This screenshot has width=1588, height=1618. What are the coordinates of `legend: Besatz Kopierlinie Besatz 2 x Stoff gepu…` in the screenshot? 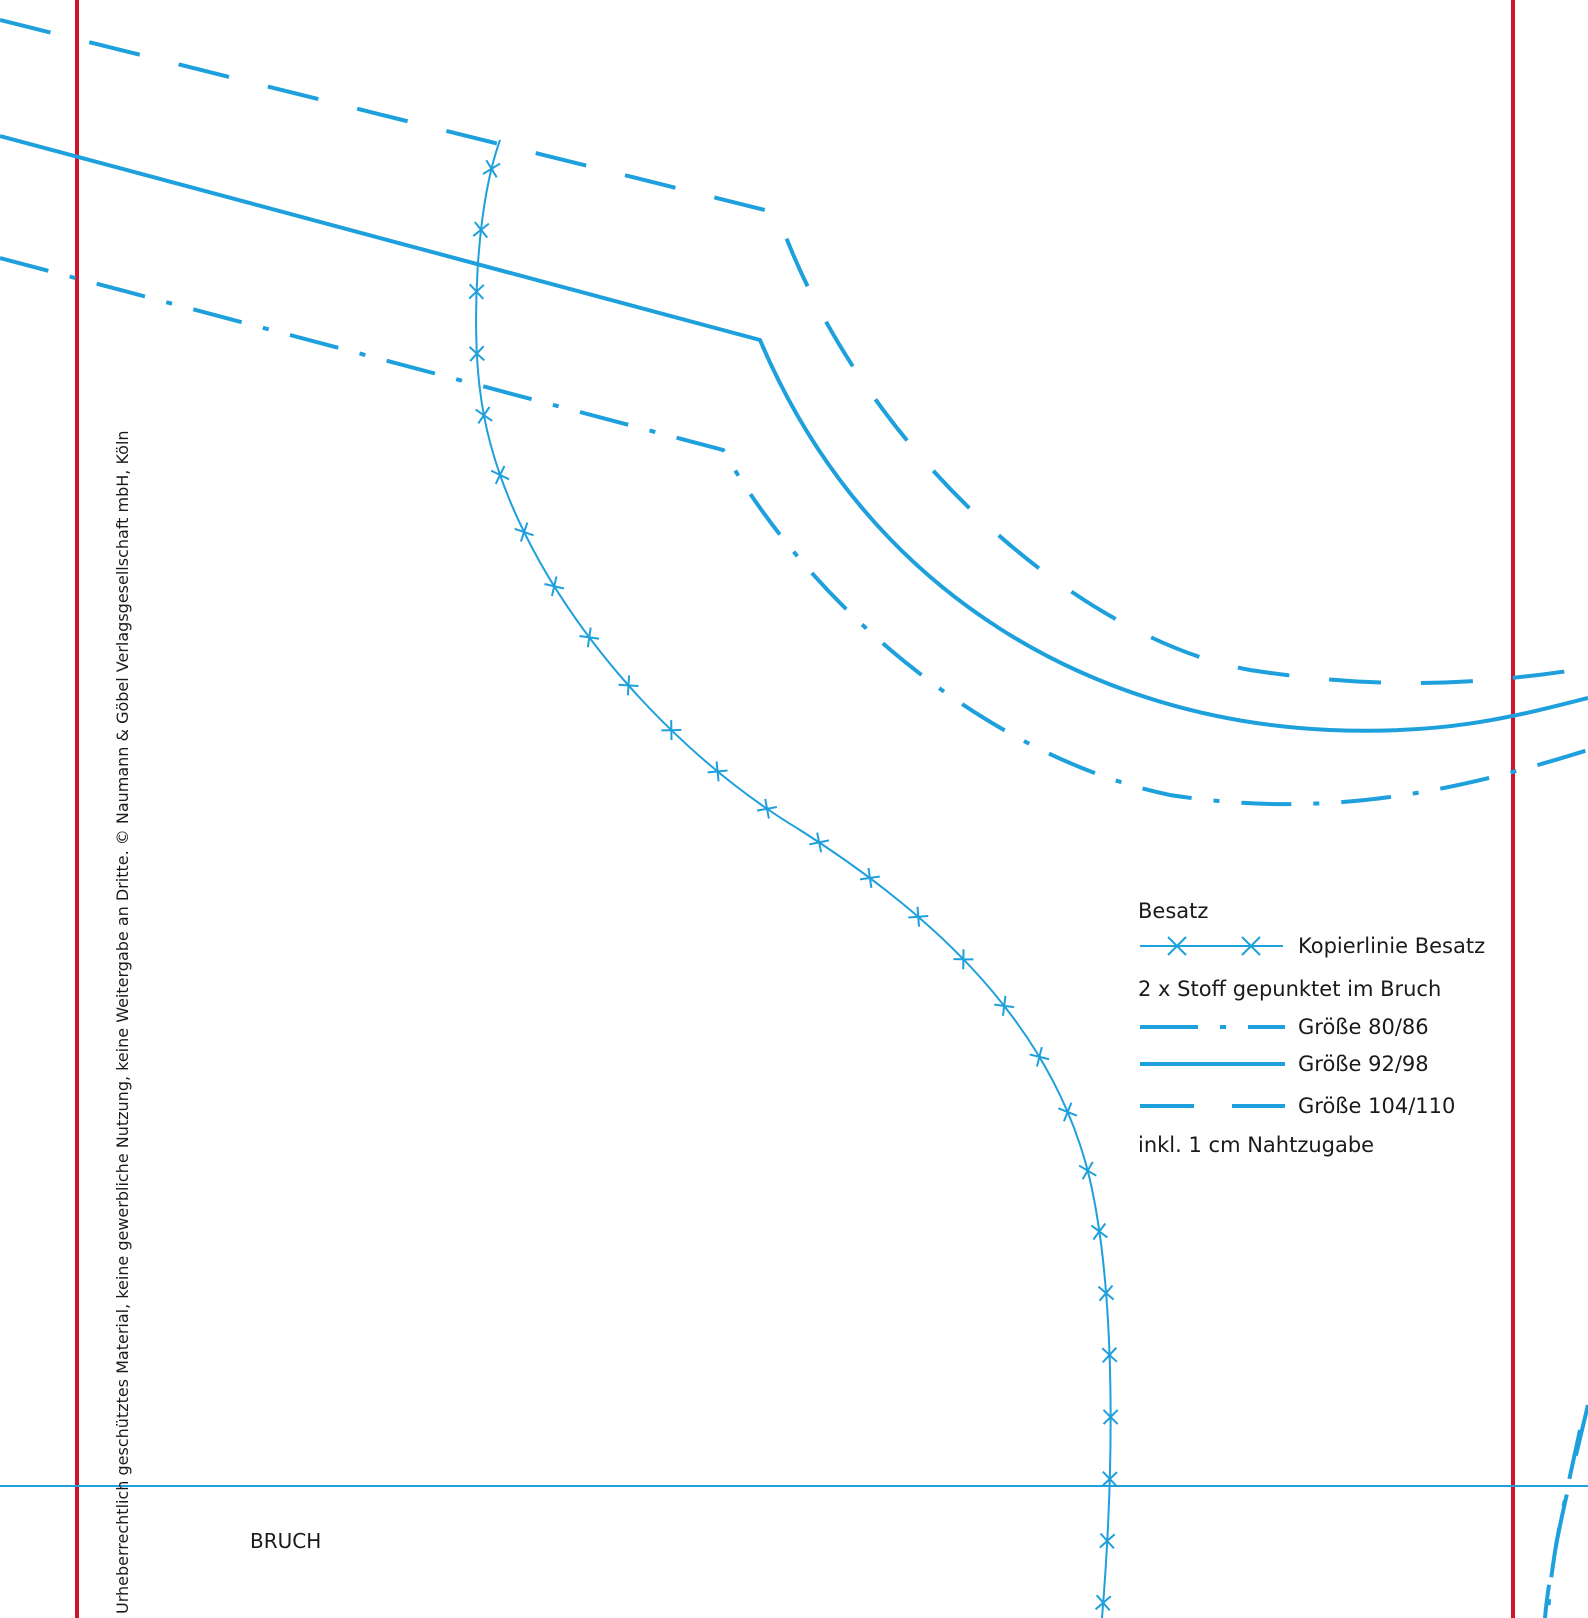 It's located at (1311, 1028).